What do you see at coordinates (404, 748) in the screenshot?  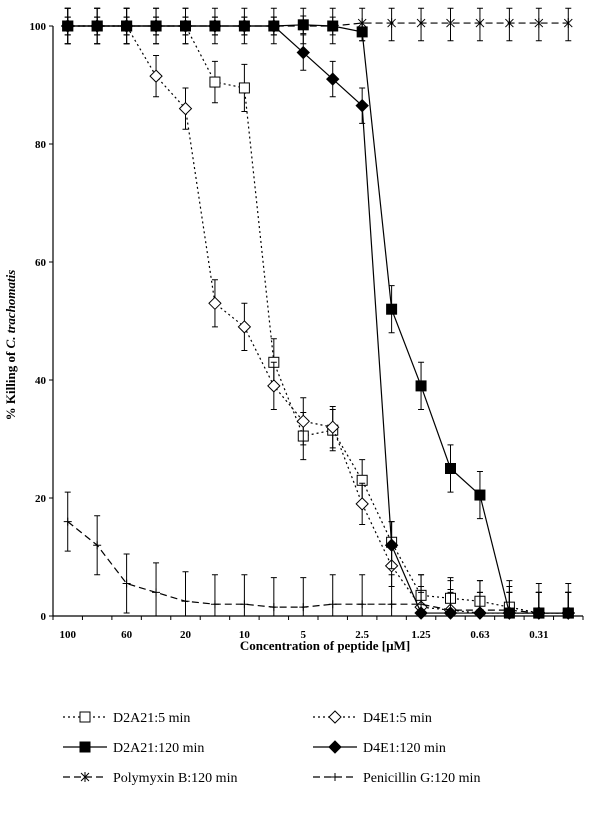 I see `legend-label-3: D4E1:120 min` at bounding box center [404, 748].